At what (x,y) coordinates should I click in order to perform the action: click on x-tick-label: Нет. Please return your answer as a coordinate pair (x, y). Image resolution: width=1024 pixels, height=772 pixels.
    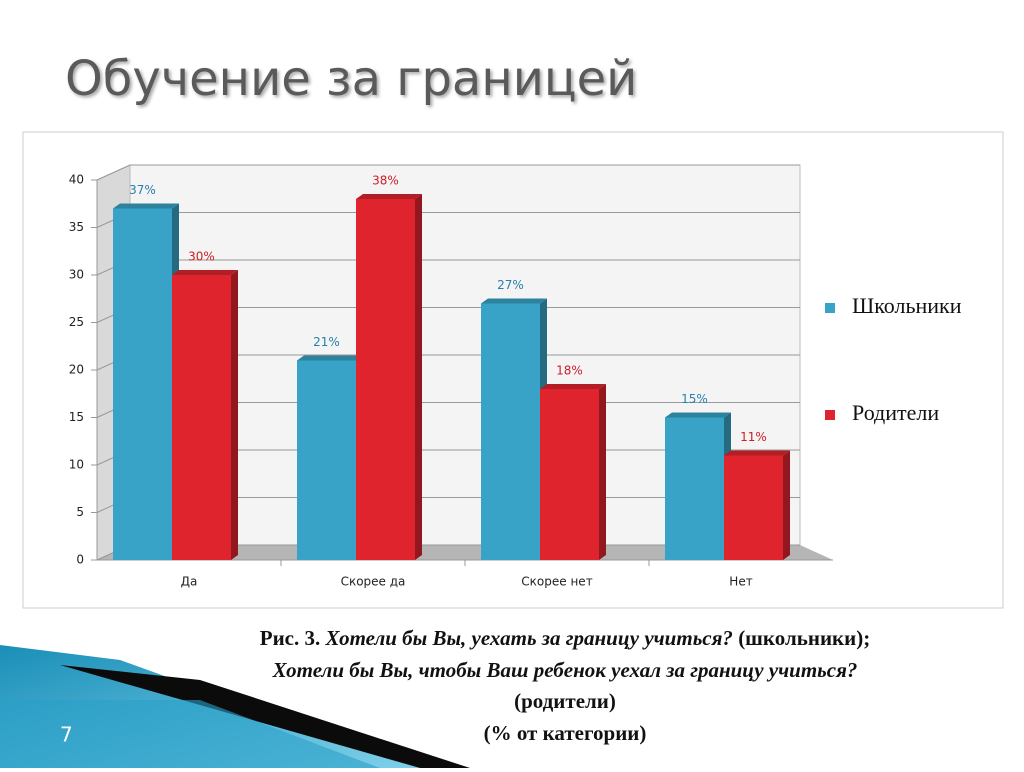
    Looking at the image, I should click on (740, 582).